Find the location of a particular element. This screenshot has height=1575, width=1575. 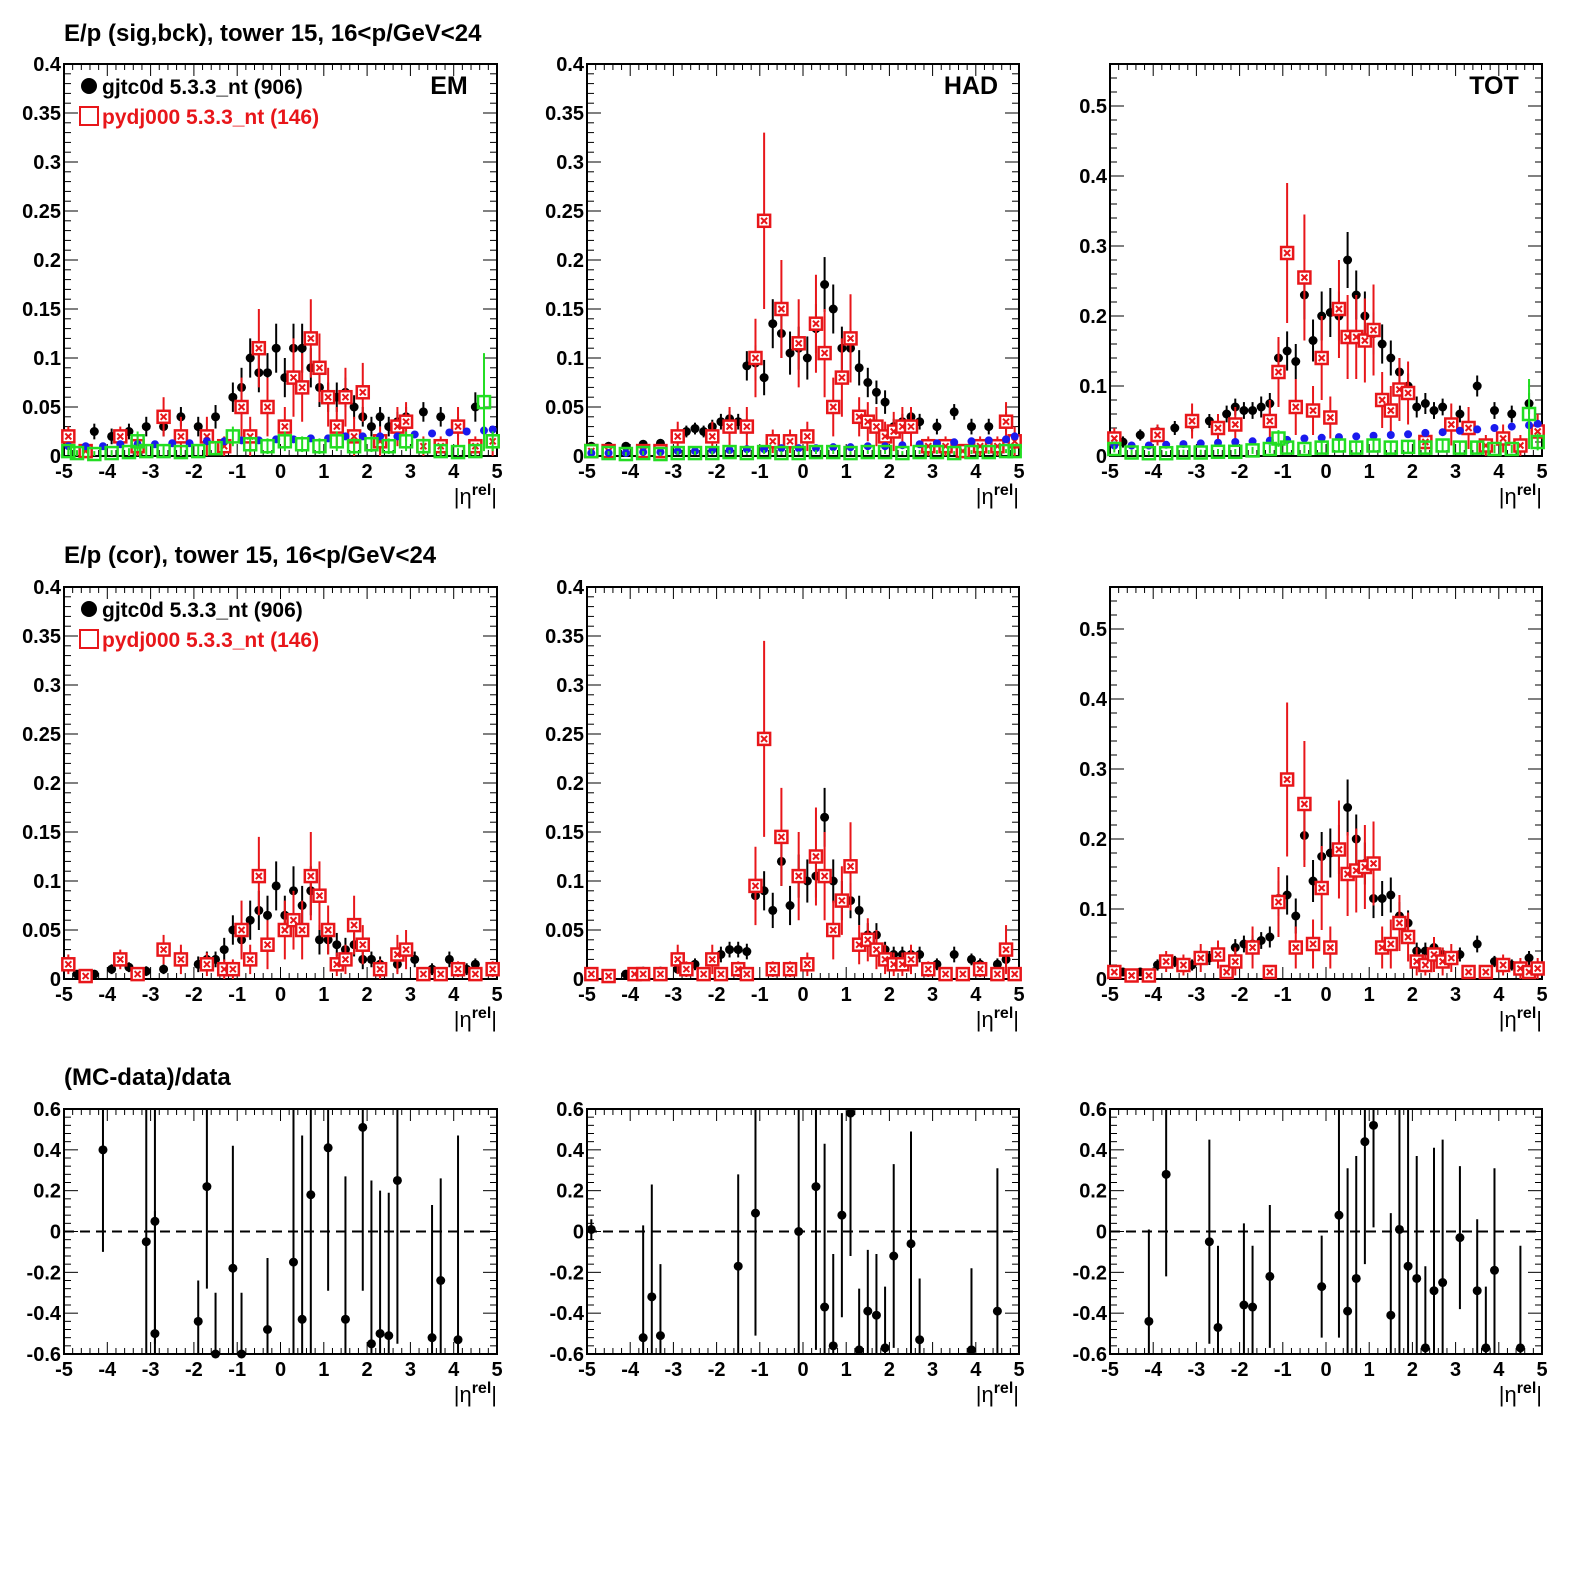

x-axis-label-base: |η is located at coordinates (1508, 1394).